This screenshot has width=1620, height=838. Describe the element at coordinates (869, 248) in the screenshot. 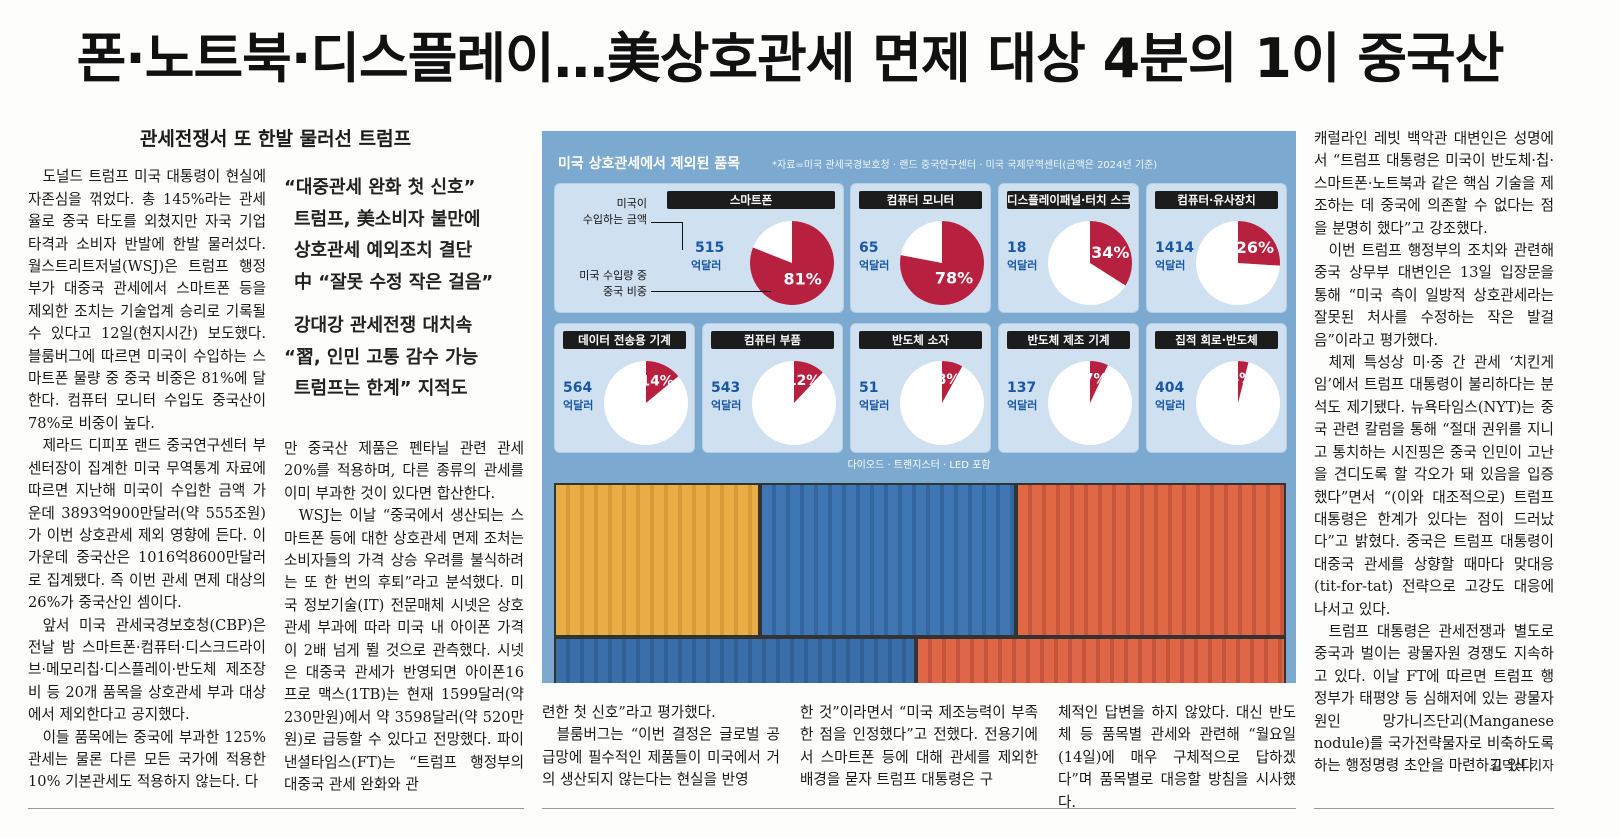

I see `chart-item-amount: 65` at that location.